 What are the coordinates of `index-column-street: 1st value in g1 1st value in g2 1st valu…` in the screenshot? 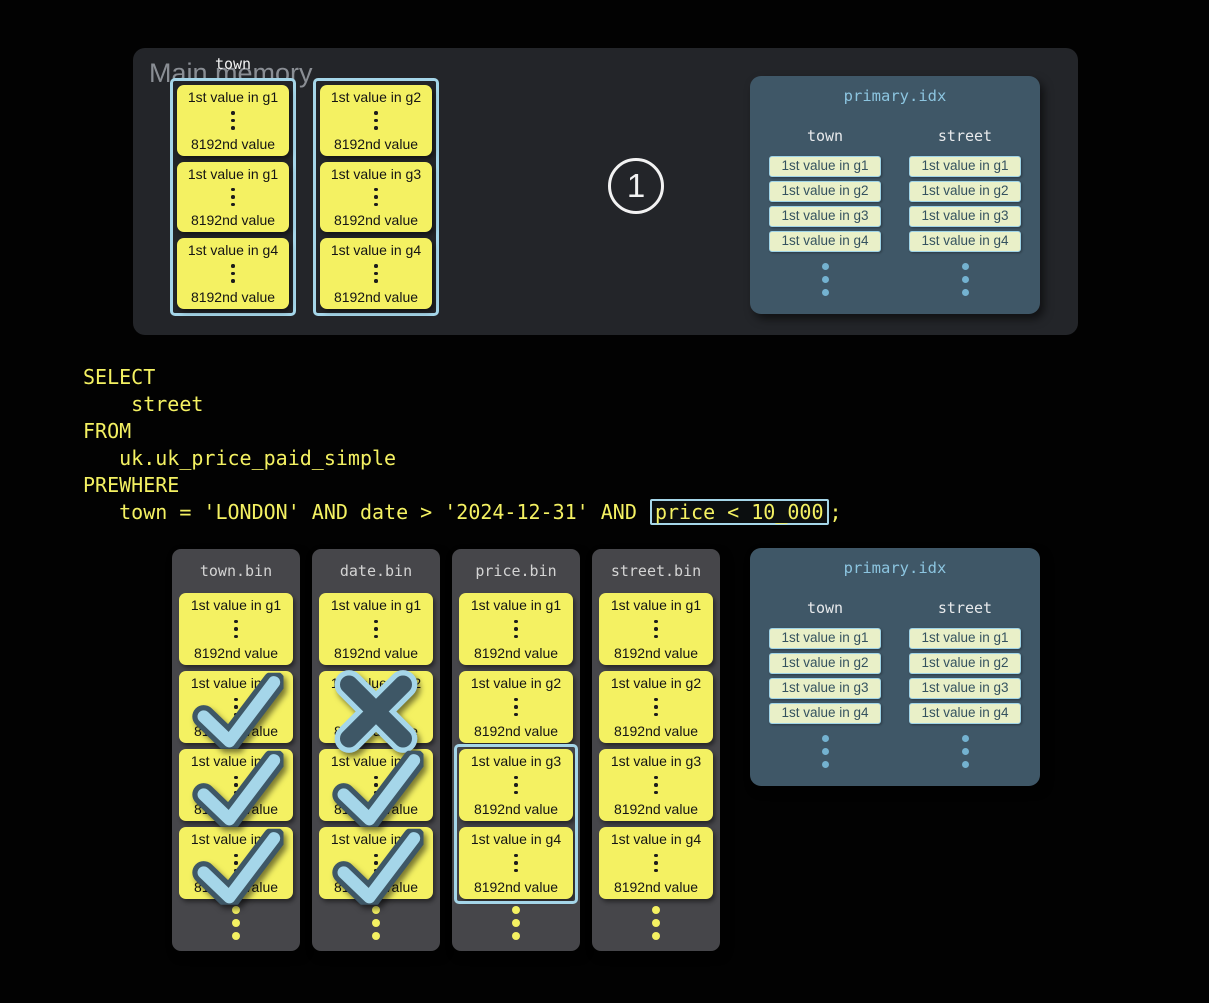 It's located at (965, 698).